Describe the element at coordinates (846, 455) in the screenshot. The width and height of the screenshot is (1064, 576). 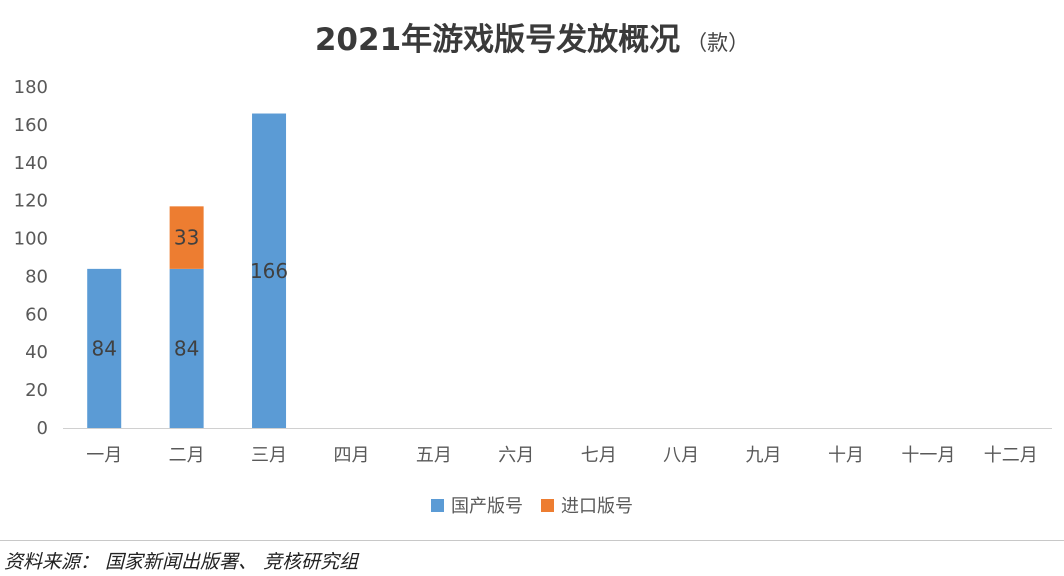
I see `x-tick-label: 十月` at that location.